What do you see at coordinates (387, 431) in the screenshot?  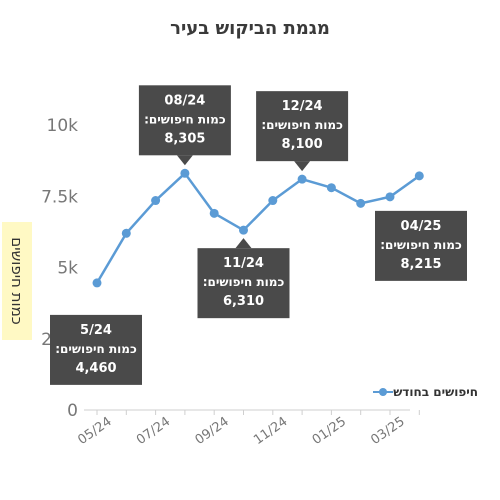 I see `x-tick-label: 03/25` at bounding box center [387, 431].